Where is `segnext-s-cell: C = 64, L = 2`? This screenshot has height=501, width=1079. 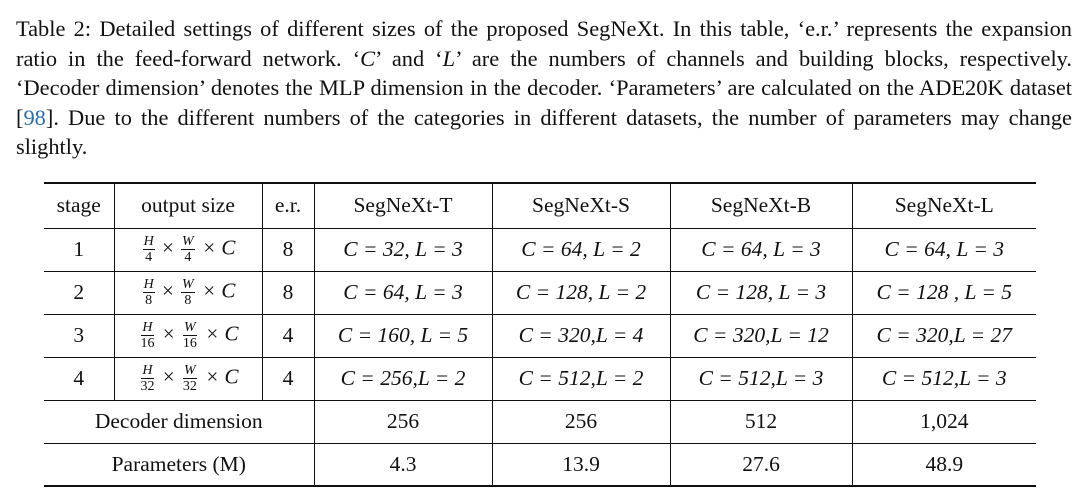 segnext-s-cell: C = 64, L = 2 is located at coordinates (580, 249).